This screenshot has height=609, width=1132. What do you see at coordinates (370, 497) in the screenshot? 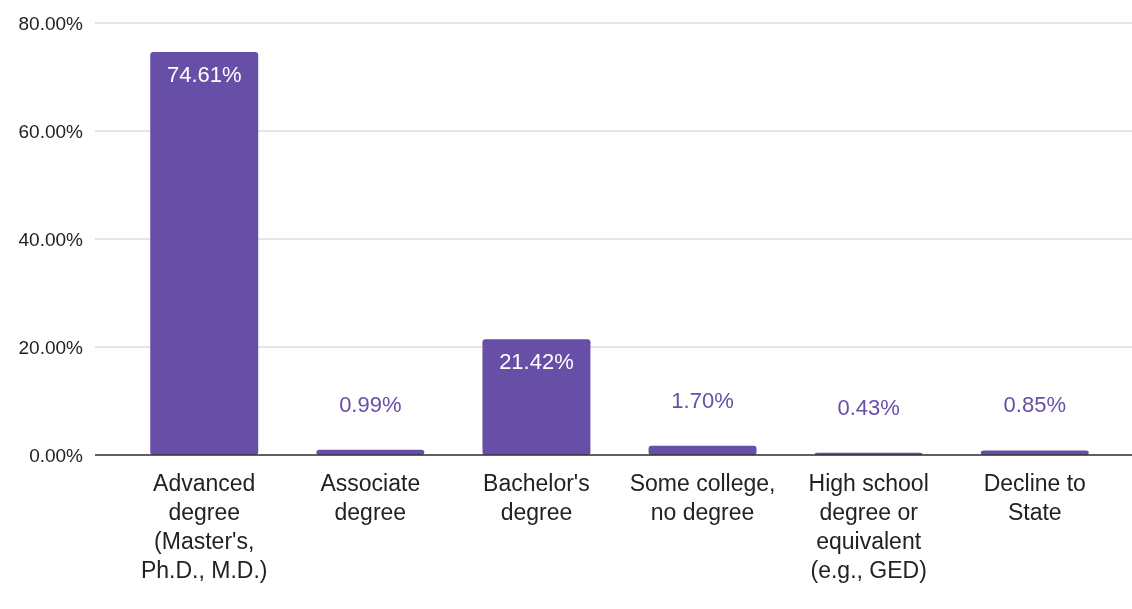
I see `x-tick-label: Associate degree` at bounding box center [370, 497].